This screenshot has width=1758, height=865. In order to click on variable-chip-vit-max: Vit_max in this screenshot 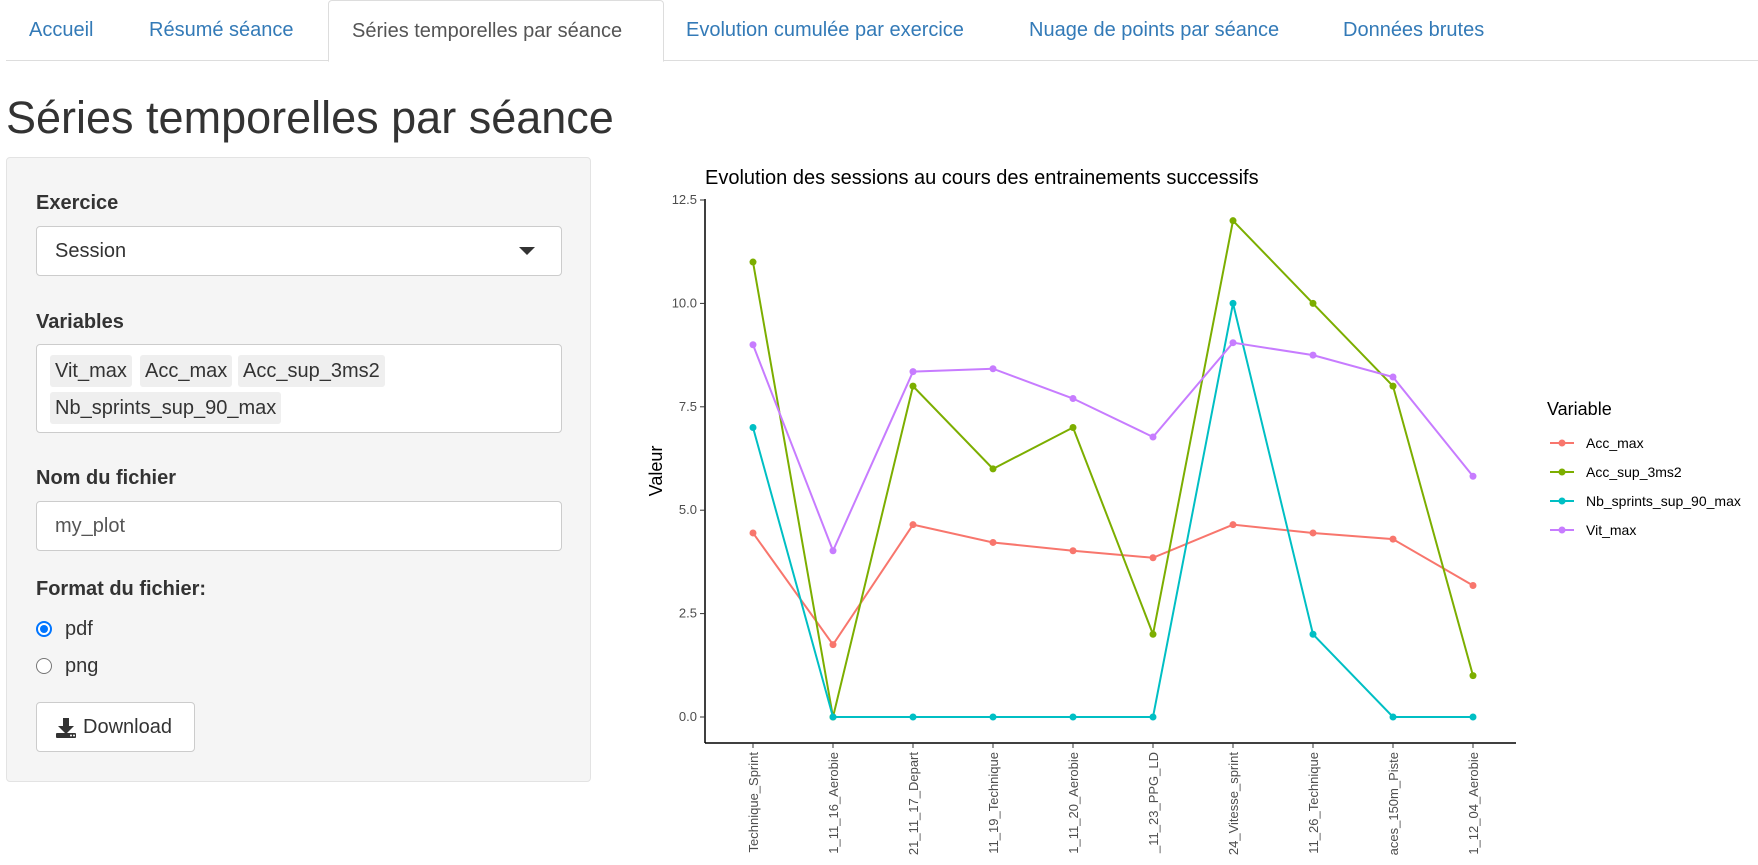, I will do `click(91, 371)`.